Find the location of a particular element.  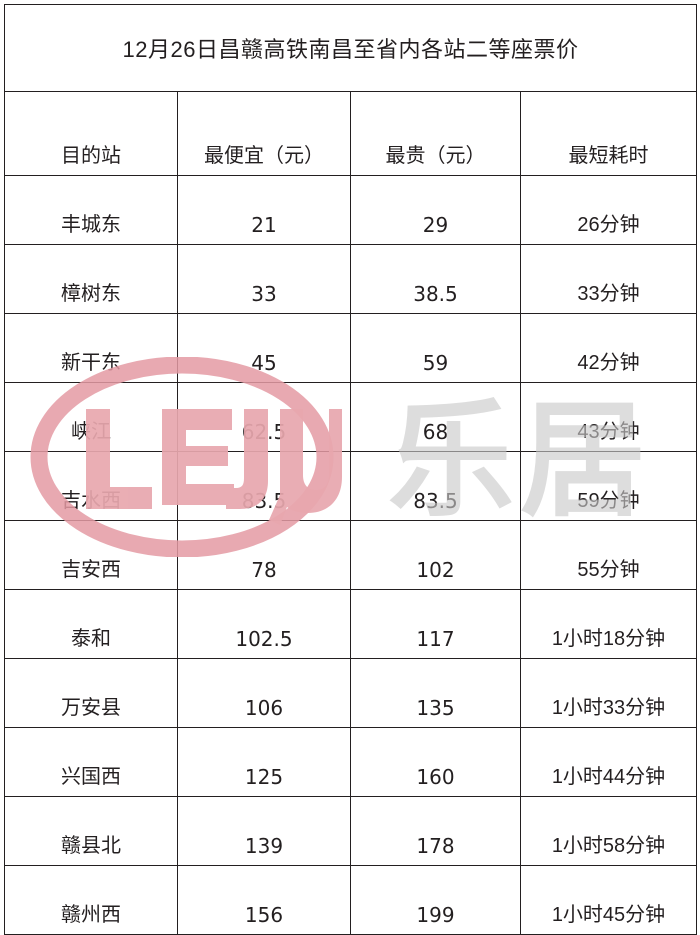

cell-shortest-time: 1小时58分钟 is located at coordinates (608, 831).